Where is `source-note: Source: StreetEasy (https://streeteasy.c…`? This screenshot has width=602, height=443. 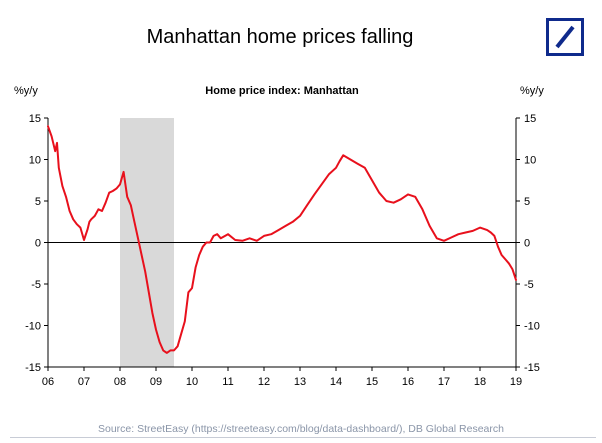 source-note: Source: StreetEasy (https://streeteasy.c… is located at coordinates (300, 429).